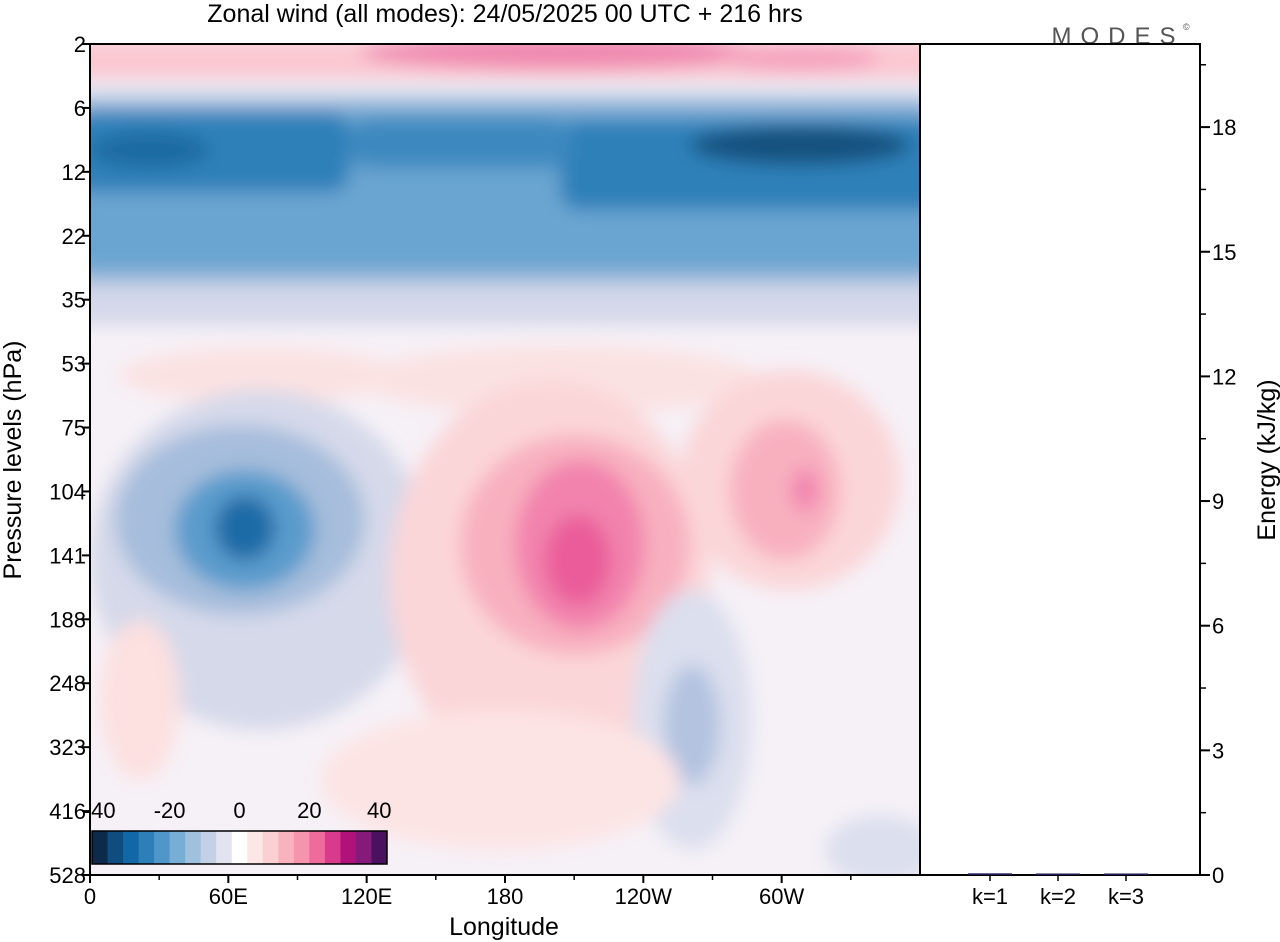 Image resolution: width=1280 pixels, height=942 pixels. I want to click on colorbar-swatches, so click(240, 847).